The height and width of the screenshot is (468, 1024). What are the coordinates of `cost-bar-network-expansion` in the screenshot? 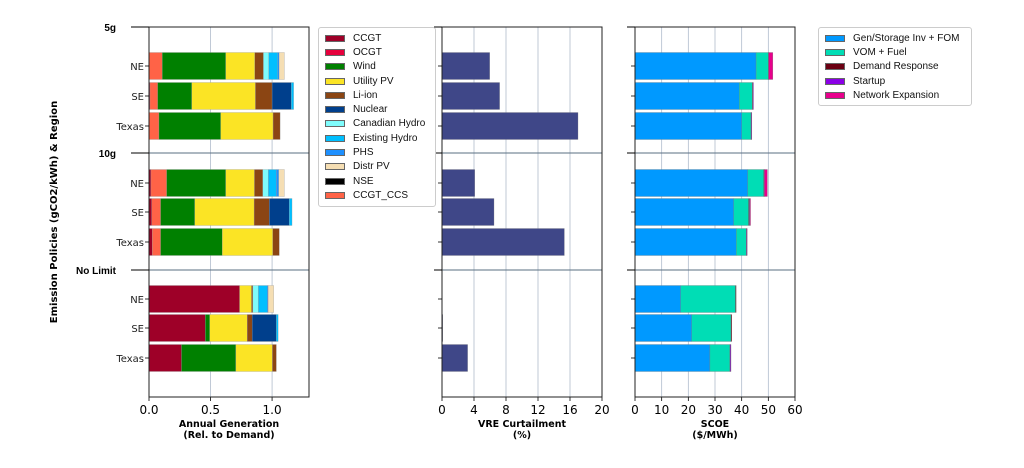 It's located at (766, 183).